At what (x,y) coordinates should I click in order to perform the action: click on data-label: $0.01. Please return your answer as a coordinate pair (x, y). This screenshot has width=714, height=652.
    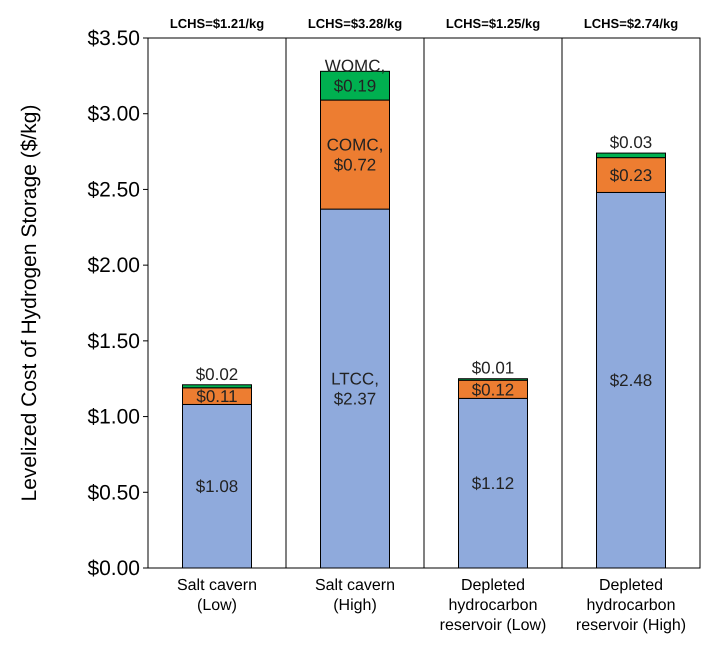
    Looking at the image, I should click on (493, 368).